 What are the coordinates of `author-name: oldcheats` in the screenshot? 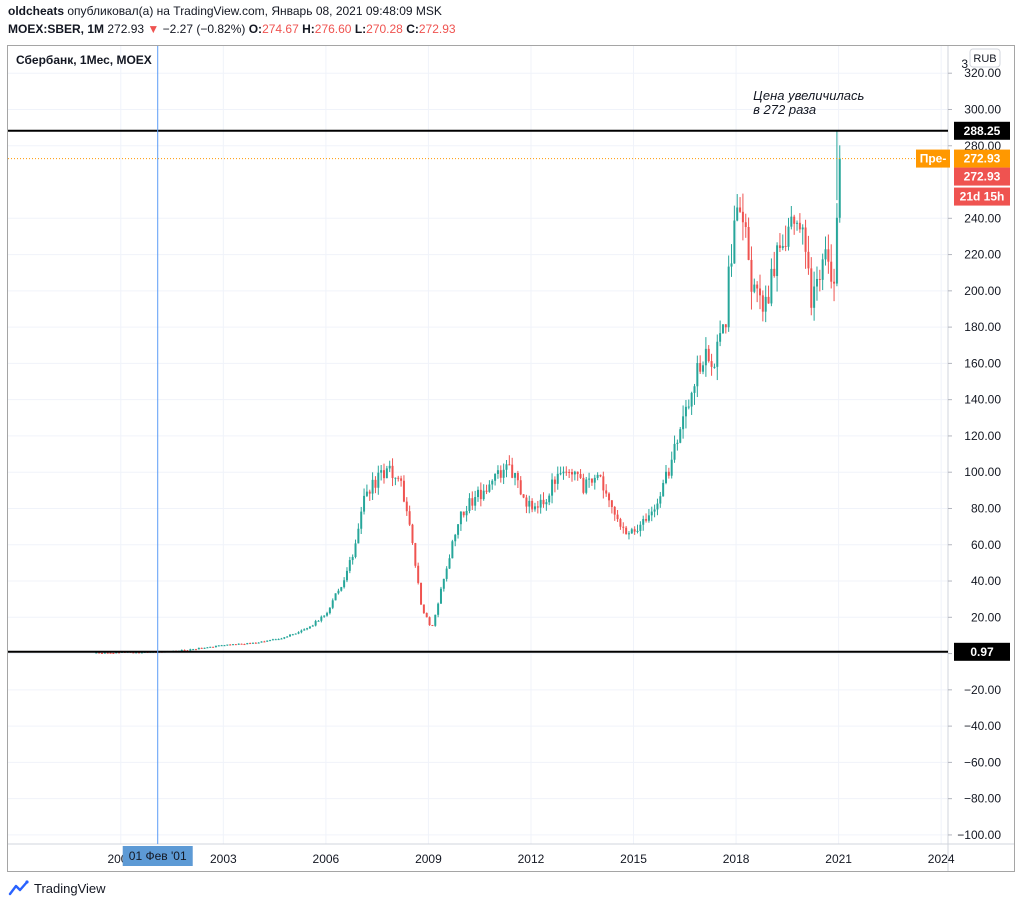 It's located at (36, 11).